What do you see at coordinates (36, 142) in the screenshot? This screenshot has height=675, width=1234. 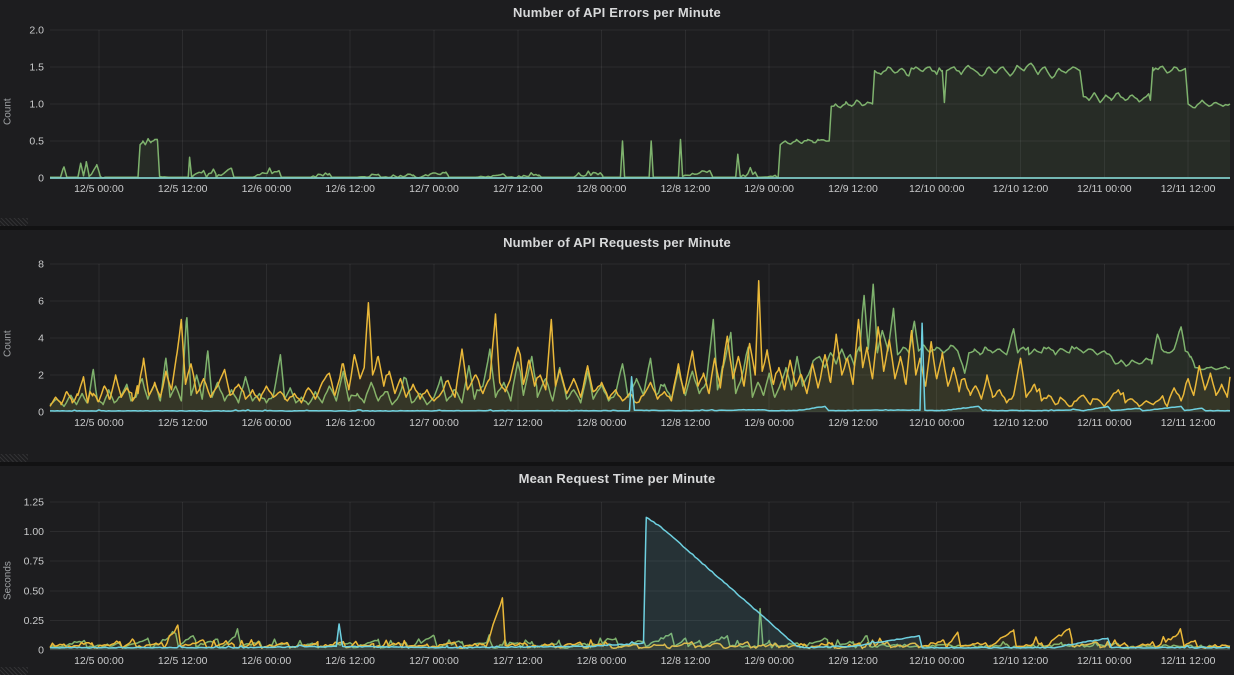 I see `y-tick-label: 0.5` at bounding box center [36, 142].